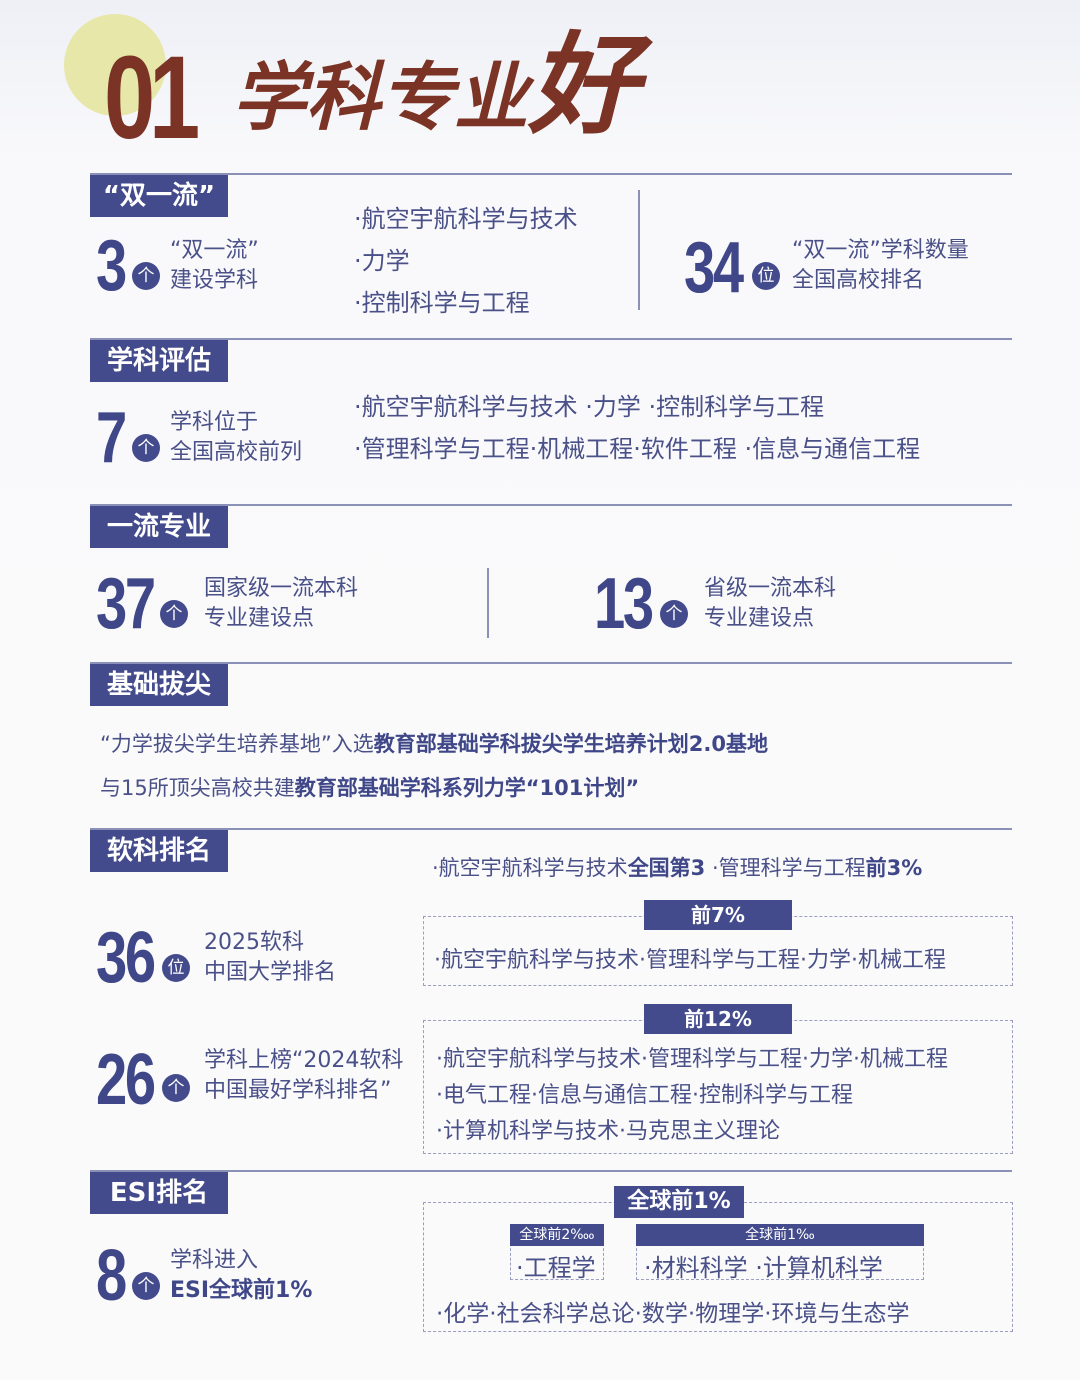 Image resolution: width=1080 pixels, height=1380 pixels. Describe the element at coordinates (214, 280) in the screenshot. I see `label: 建设学科` at that location.